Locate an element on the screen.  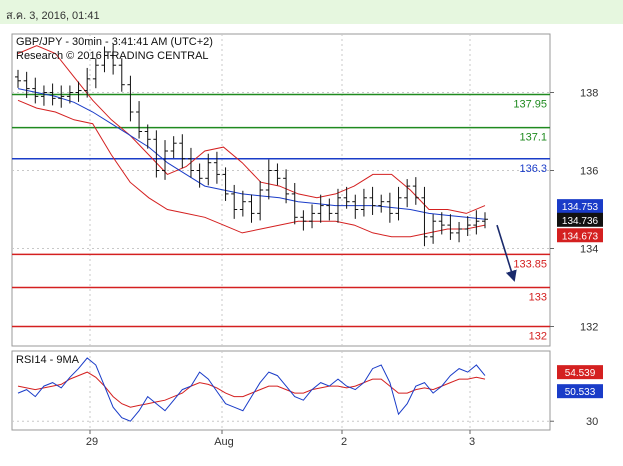
header-bar: ส.ค. 3, 2016, 01:41 is located at coordinates (311, 12).